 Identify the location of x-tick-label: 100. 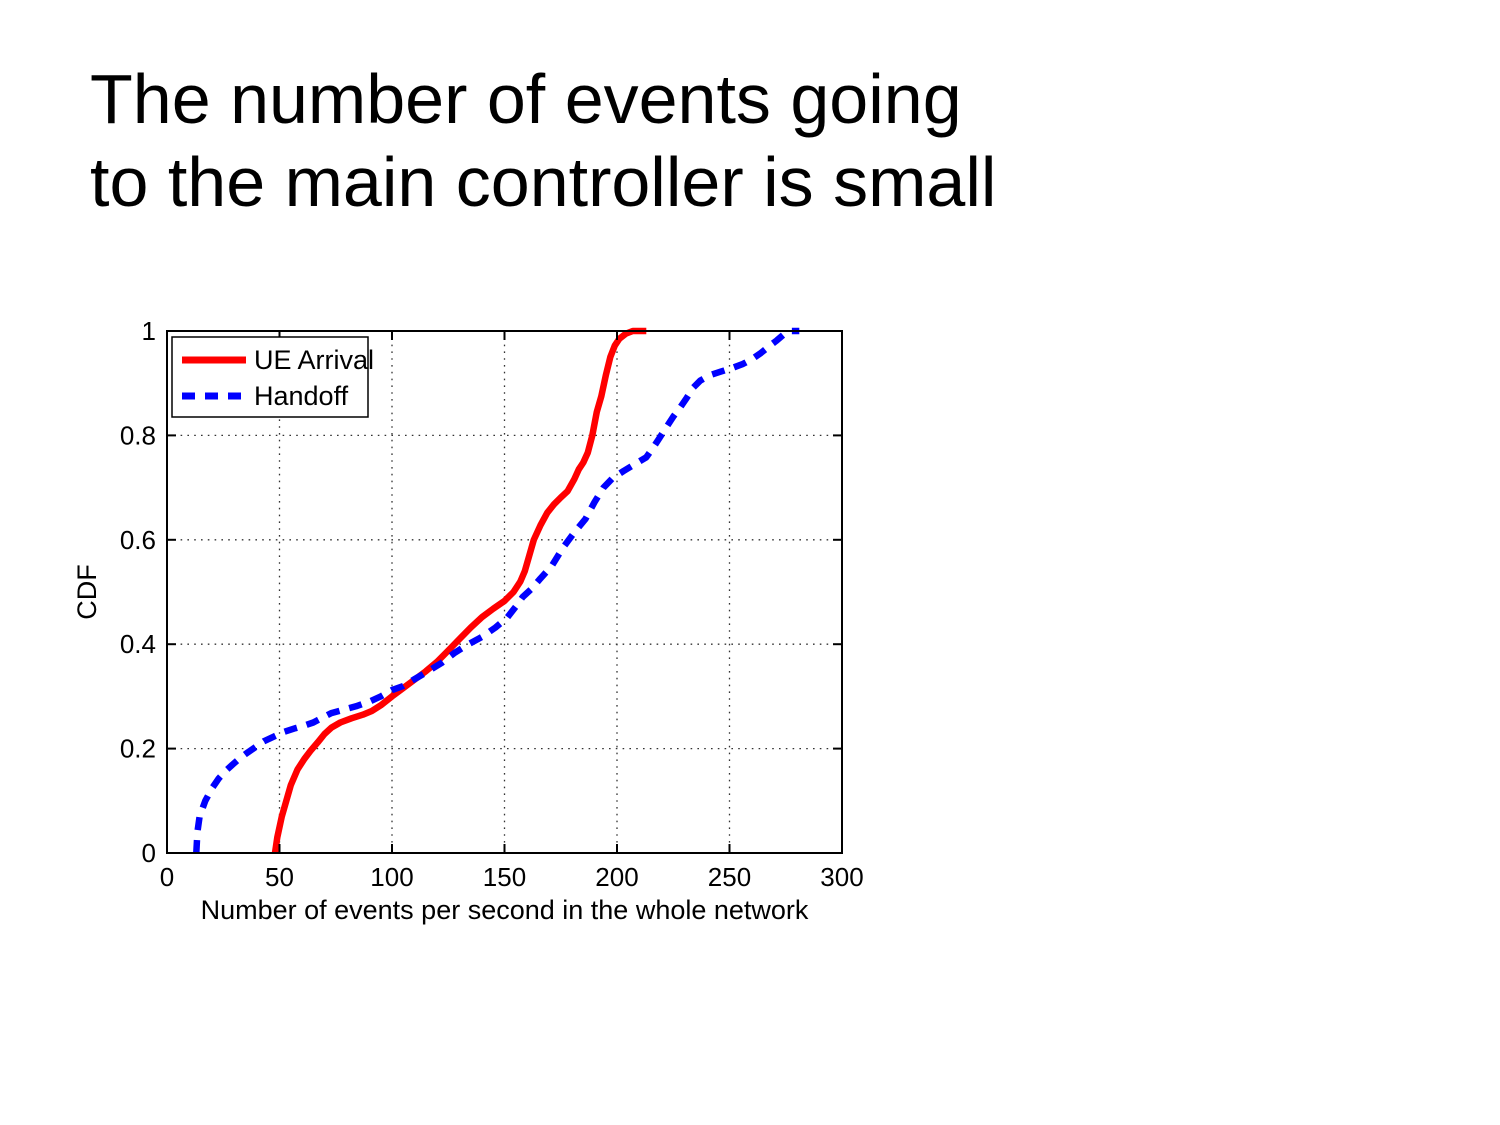
(391, 877).